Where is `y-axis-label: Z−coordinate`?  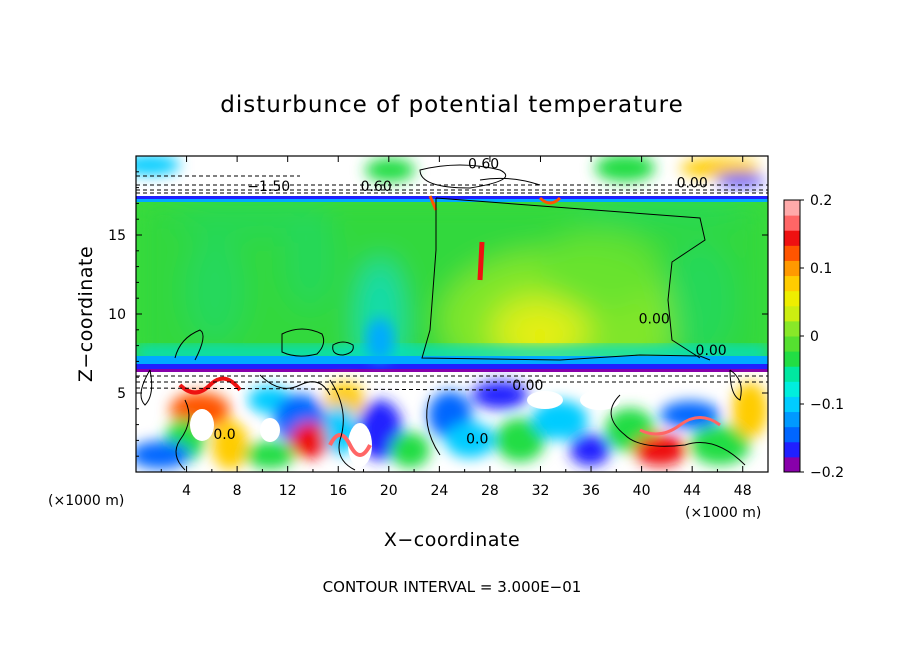 y-axis-label: Z−coordinate is located at coordinates (86, 314).